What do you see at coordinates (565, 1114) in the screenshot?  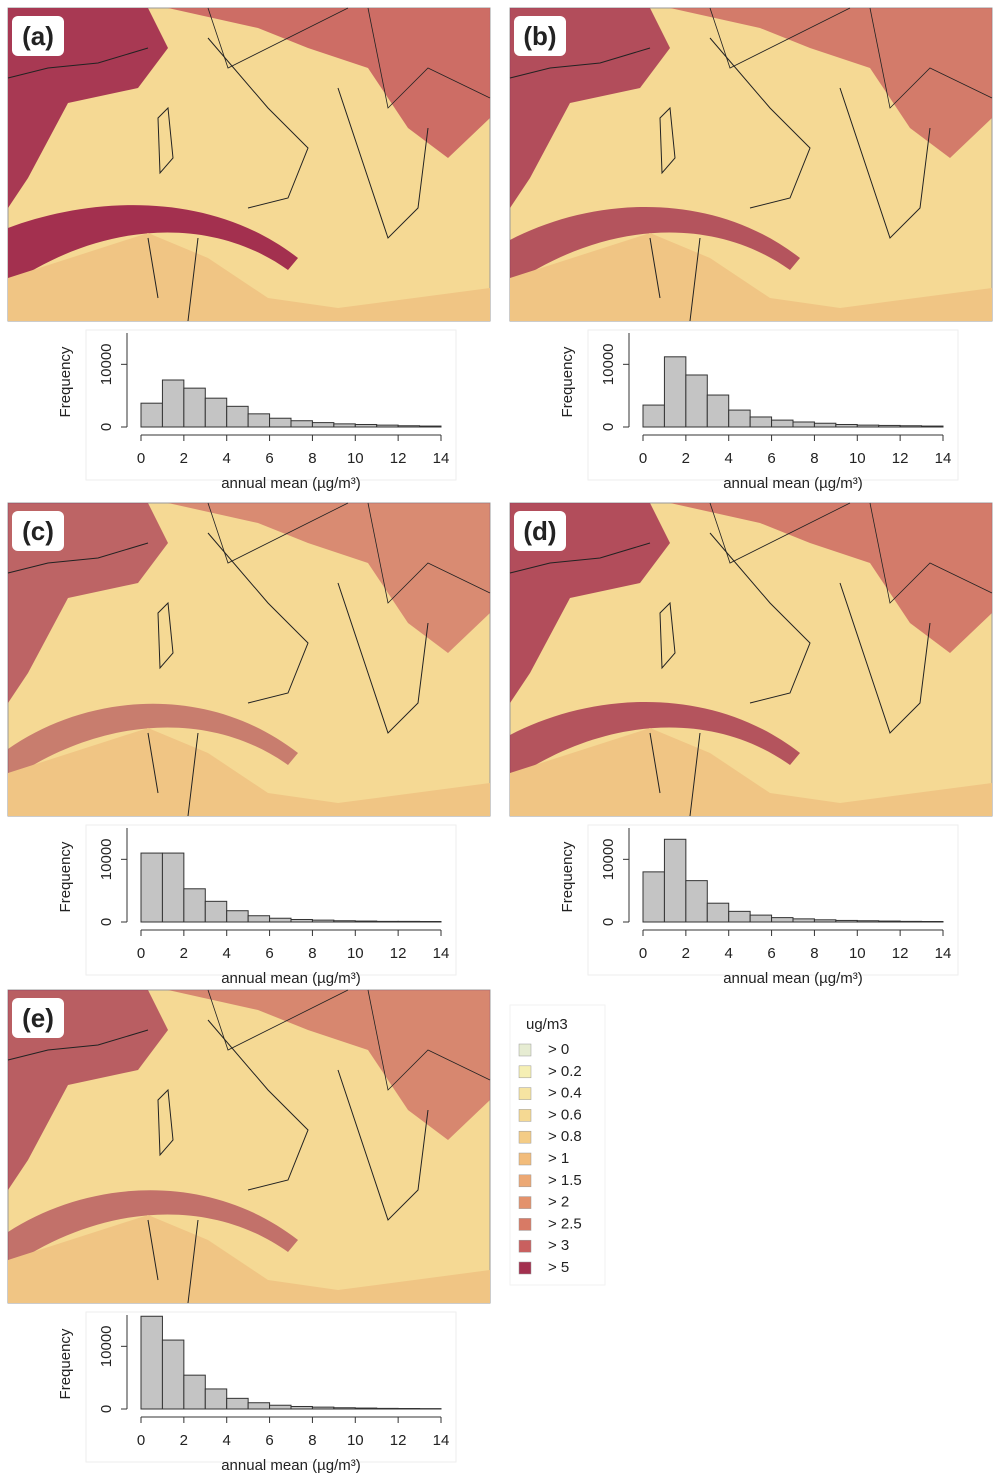 I see `legend-label: > 0.6` at bounding box center [565, 1114].